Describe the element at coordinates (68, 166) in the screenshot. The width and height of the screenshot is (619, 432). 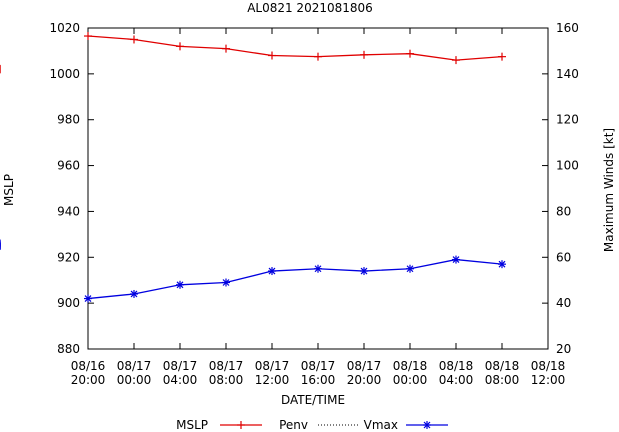
I see `y-tick-label: 960` at that location.